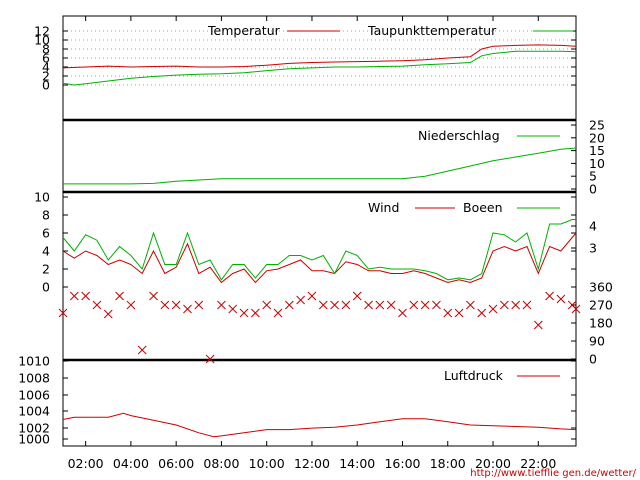 This screenshot has width=640, height=480. Describe the element at coordinates (538, 463) in the screenshot. I see `x-tick-label: 22:00` at that location.